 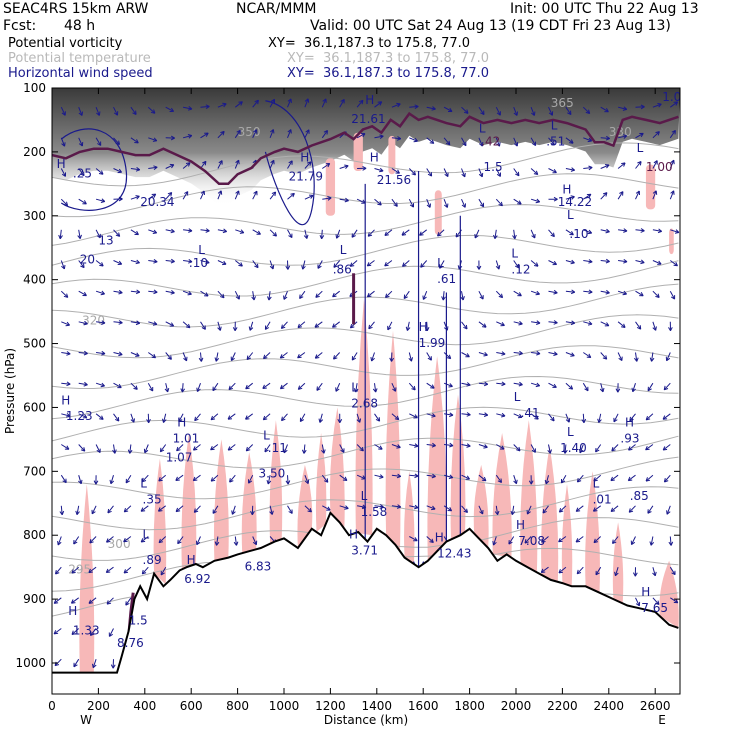 I want to click on x-tick-label: 600, so click(x=191, y=706).